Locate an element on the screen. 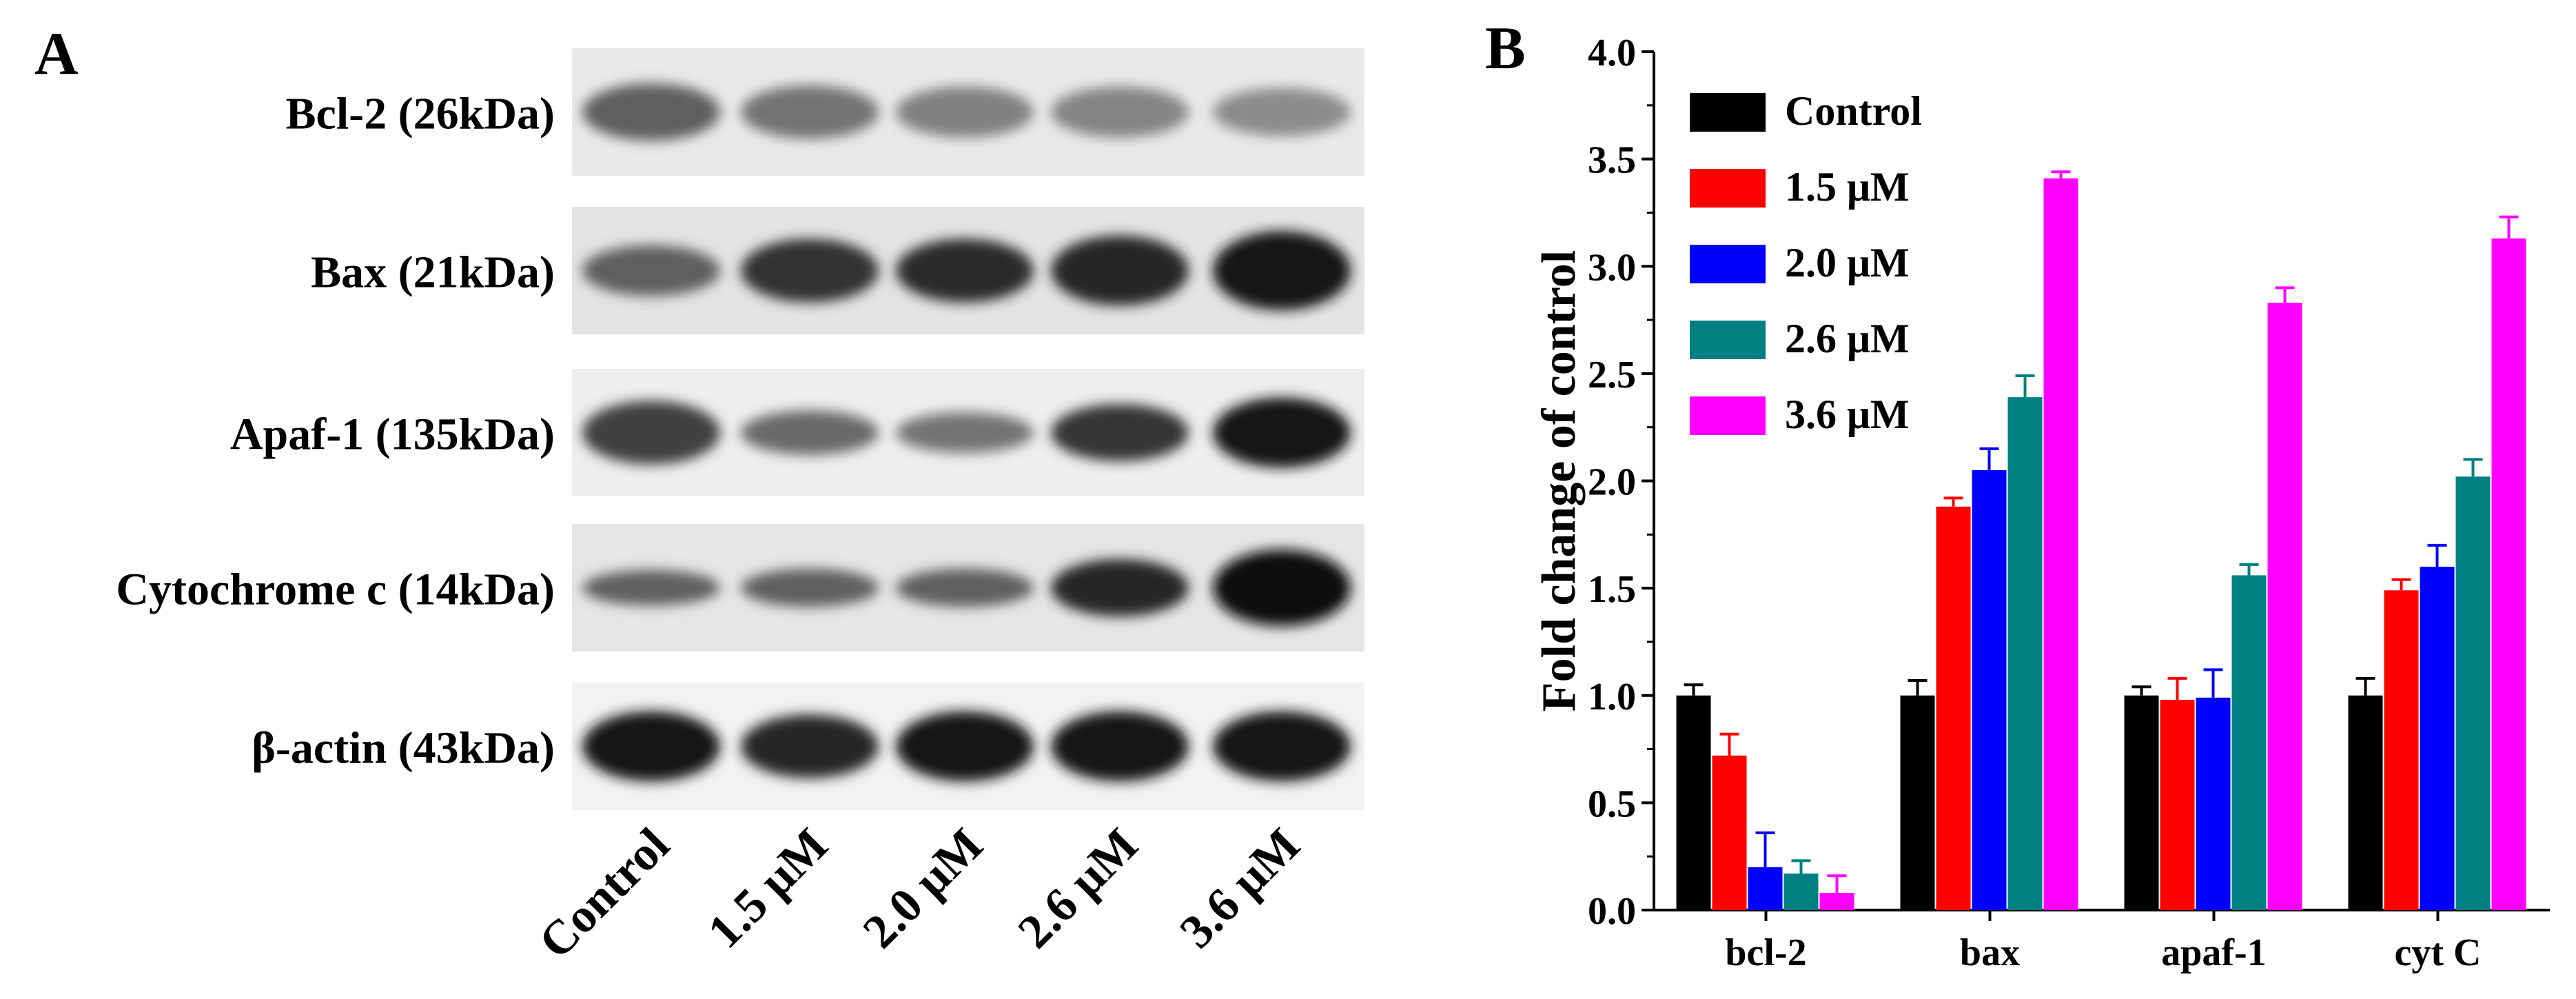  y-tick-label: 1.0 is located at coordinates (1612, 697).